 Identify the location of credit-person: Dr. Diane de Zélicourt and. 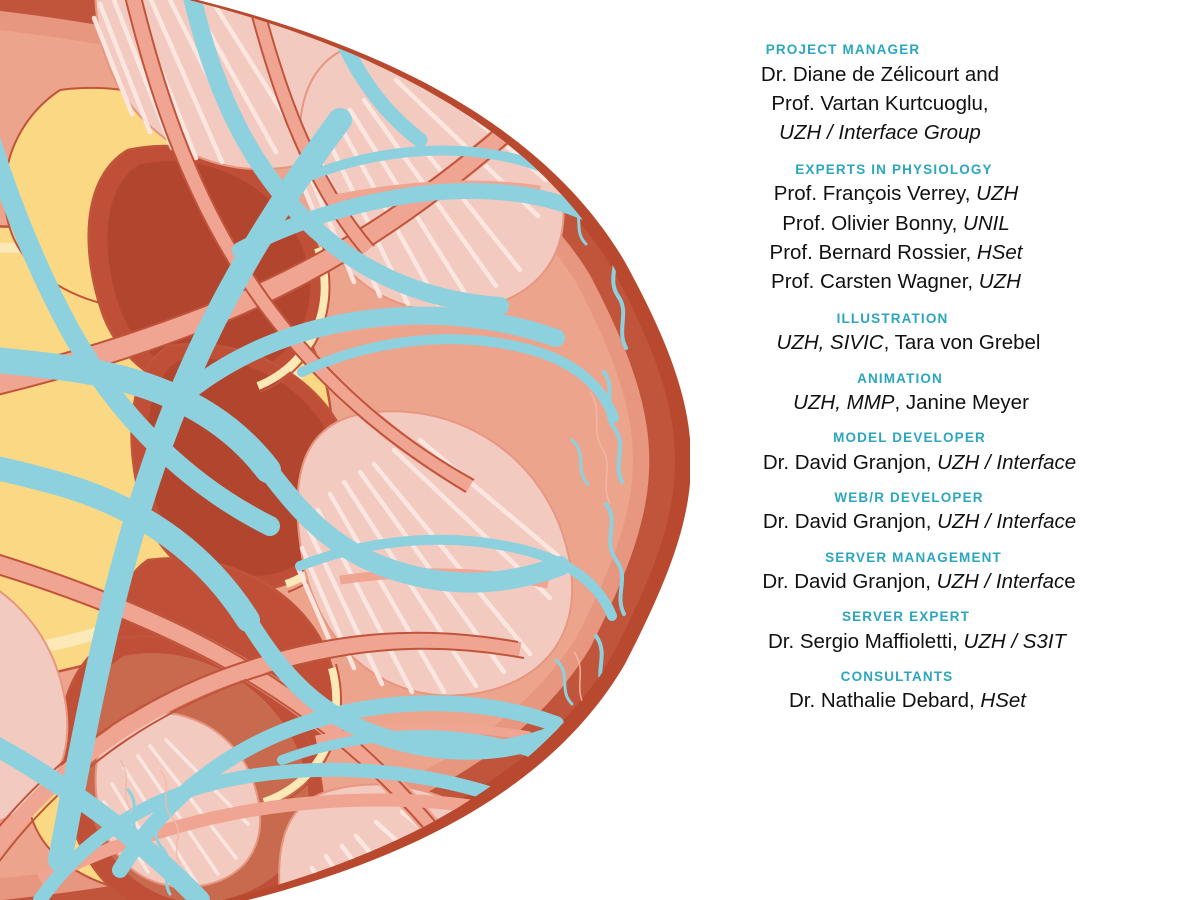
(880, 74).